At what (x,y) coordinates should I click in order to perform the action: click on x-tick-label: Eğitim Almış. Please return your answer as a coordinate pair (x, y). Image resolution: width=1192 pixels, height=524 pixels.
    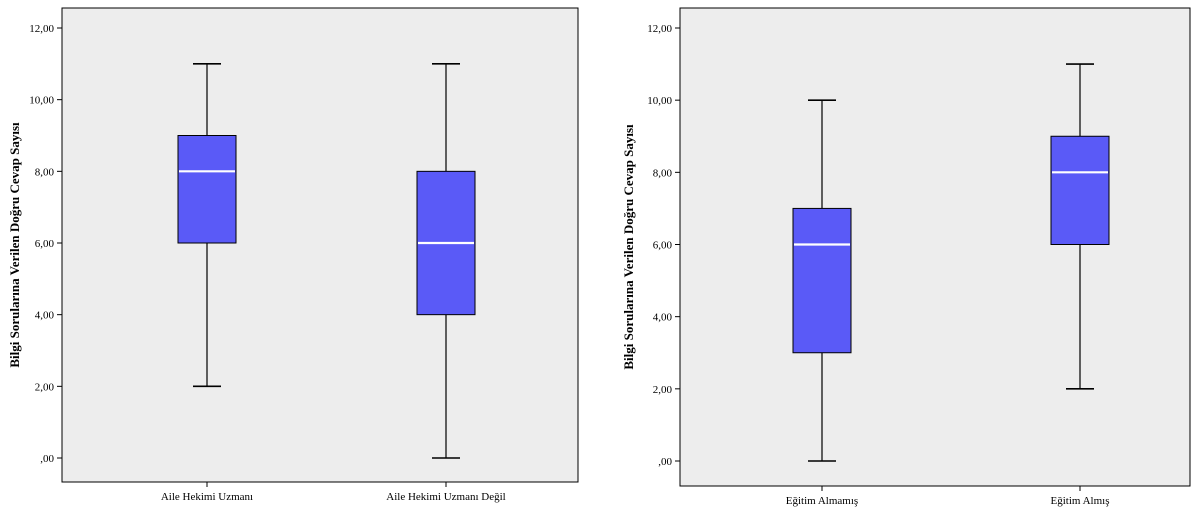
    Looking at the image, I should click on (1080, 501).